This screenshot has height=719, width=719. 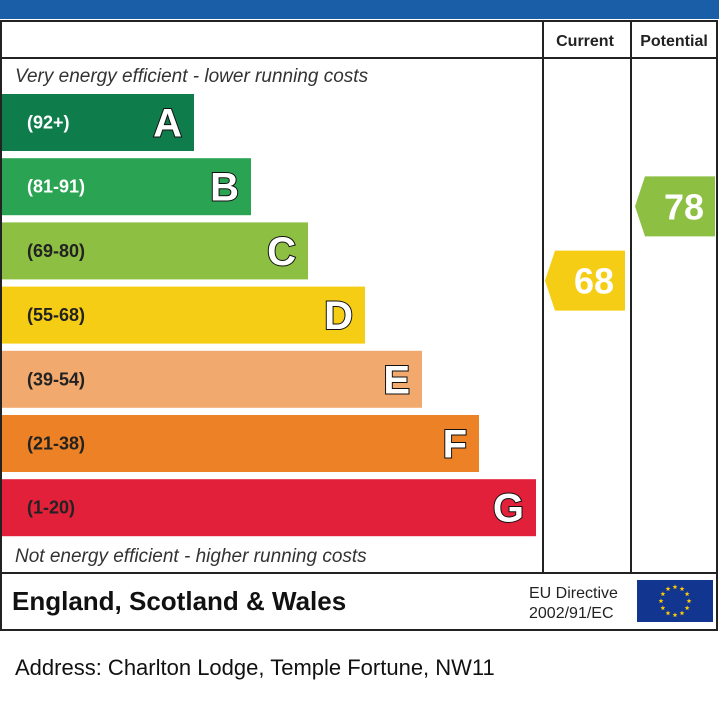 I want to click on band-b-range: (81-91), so click(x=56, y=187).